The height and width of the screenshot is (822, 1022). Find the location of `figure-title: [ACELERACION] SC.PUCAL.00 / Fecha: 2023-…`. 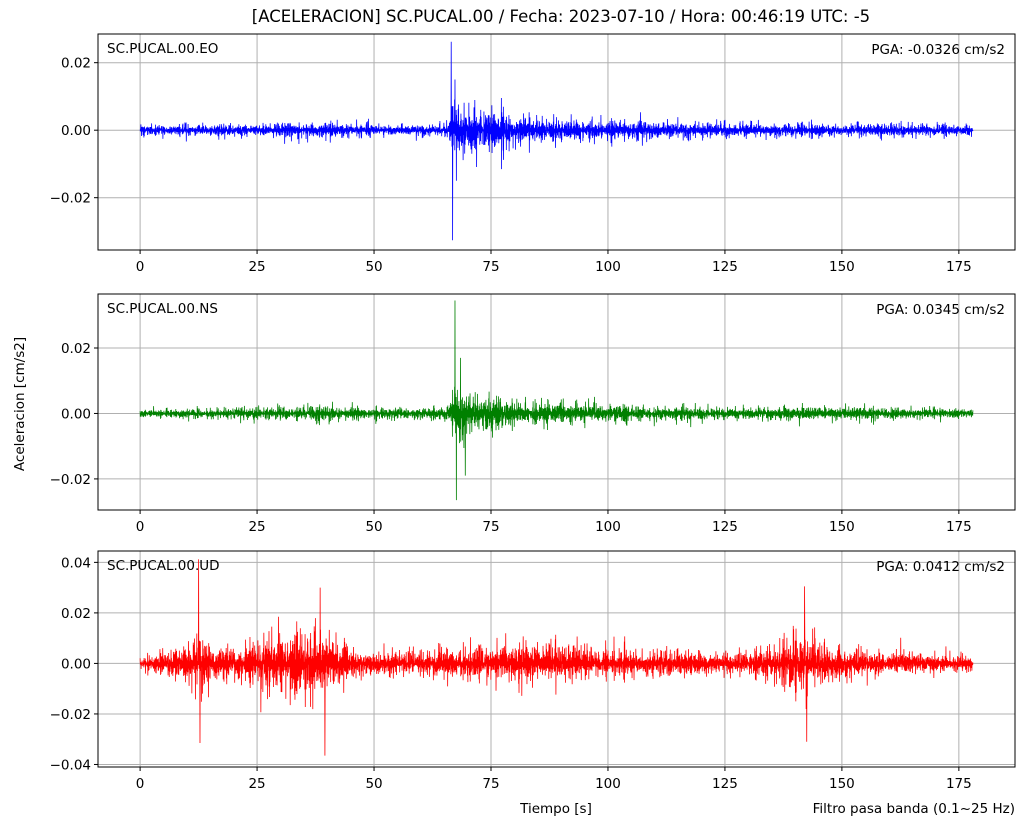

figure-title: [ACELERACION] SC.PUCAL.00 / Fecha: 2023-… is located at coordinates (561, 16).